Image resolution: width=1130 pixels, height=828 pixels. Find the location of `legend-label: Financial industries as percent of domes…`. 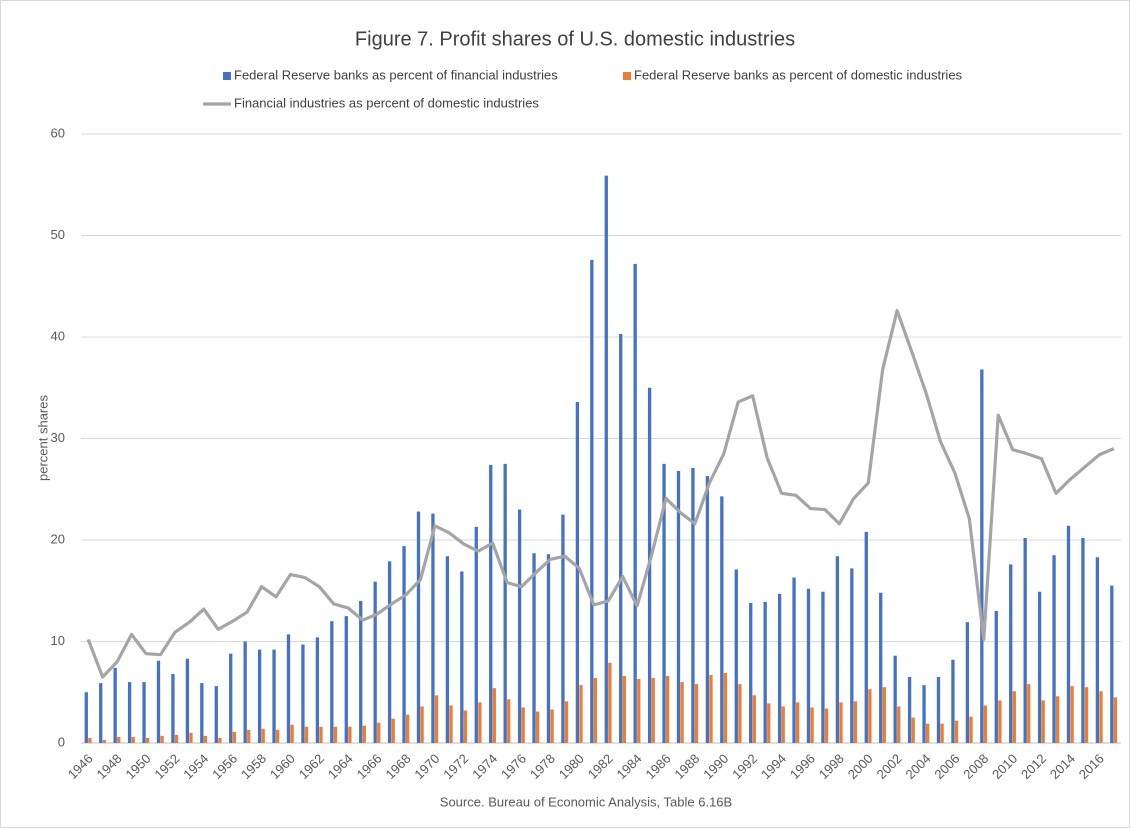

legend-label: Financial industries as percent of domes… is located at coordinates (386, 102).